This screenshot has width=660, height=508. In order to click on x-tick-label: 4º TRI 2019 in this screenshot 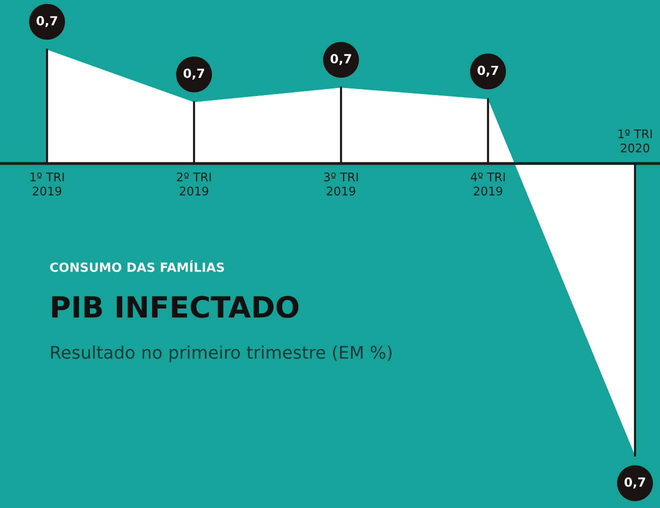, I will do `click(487, 184)`.